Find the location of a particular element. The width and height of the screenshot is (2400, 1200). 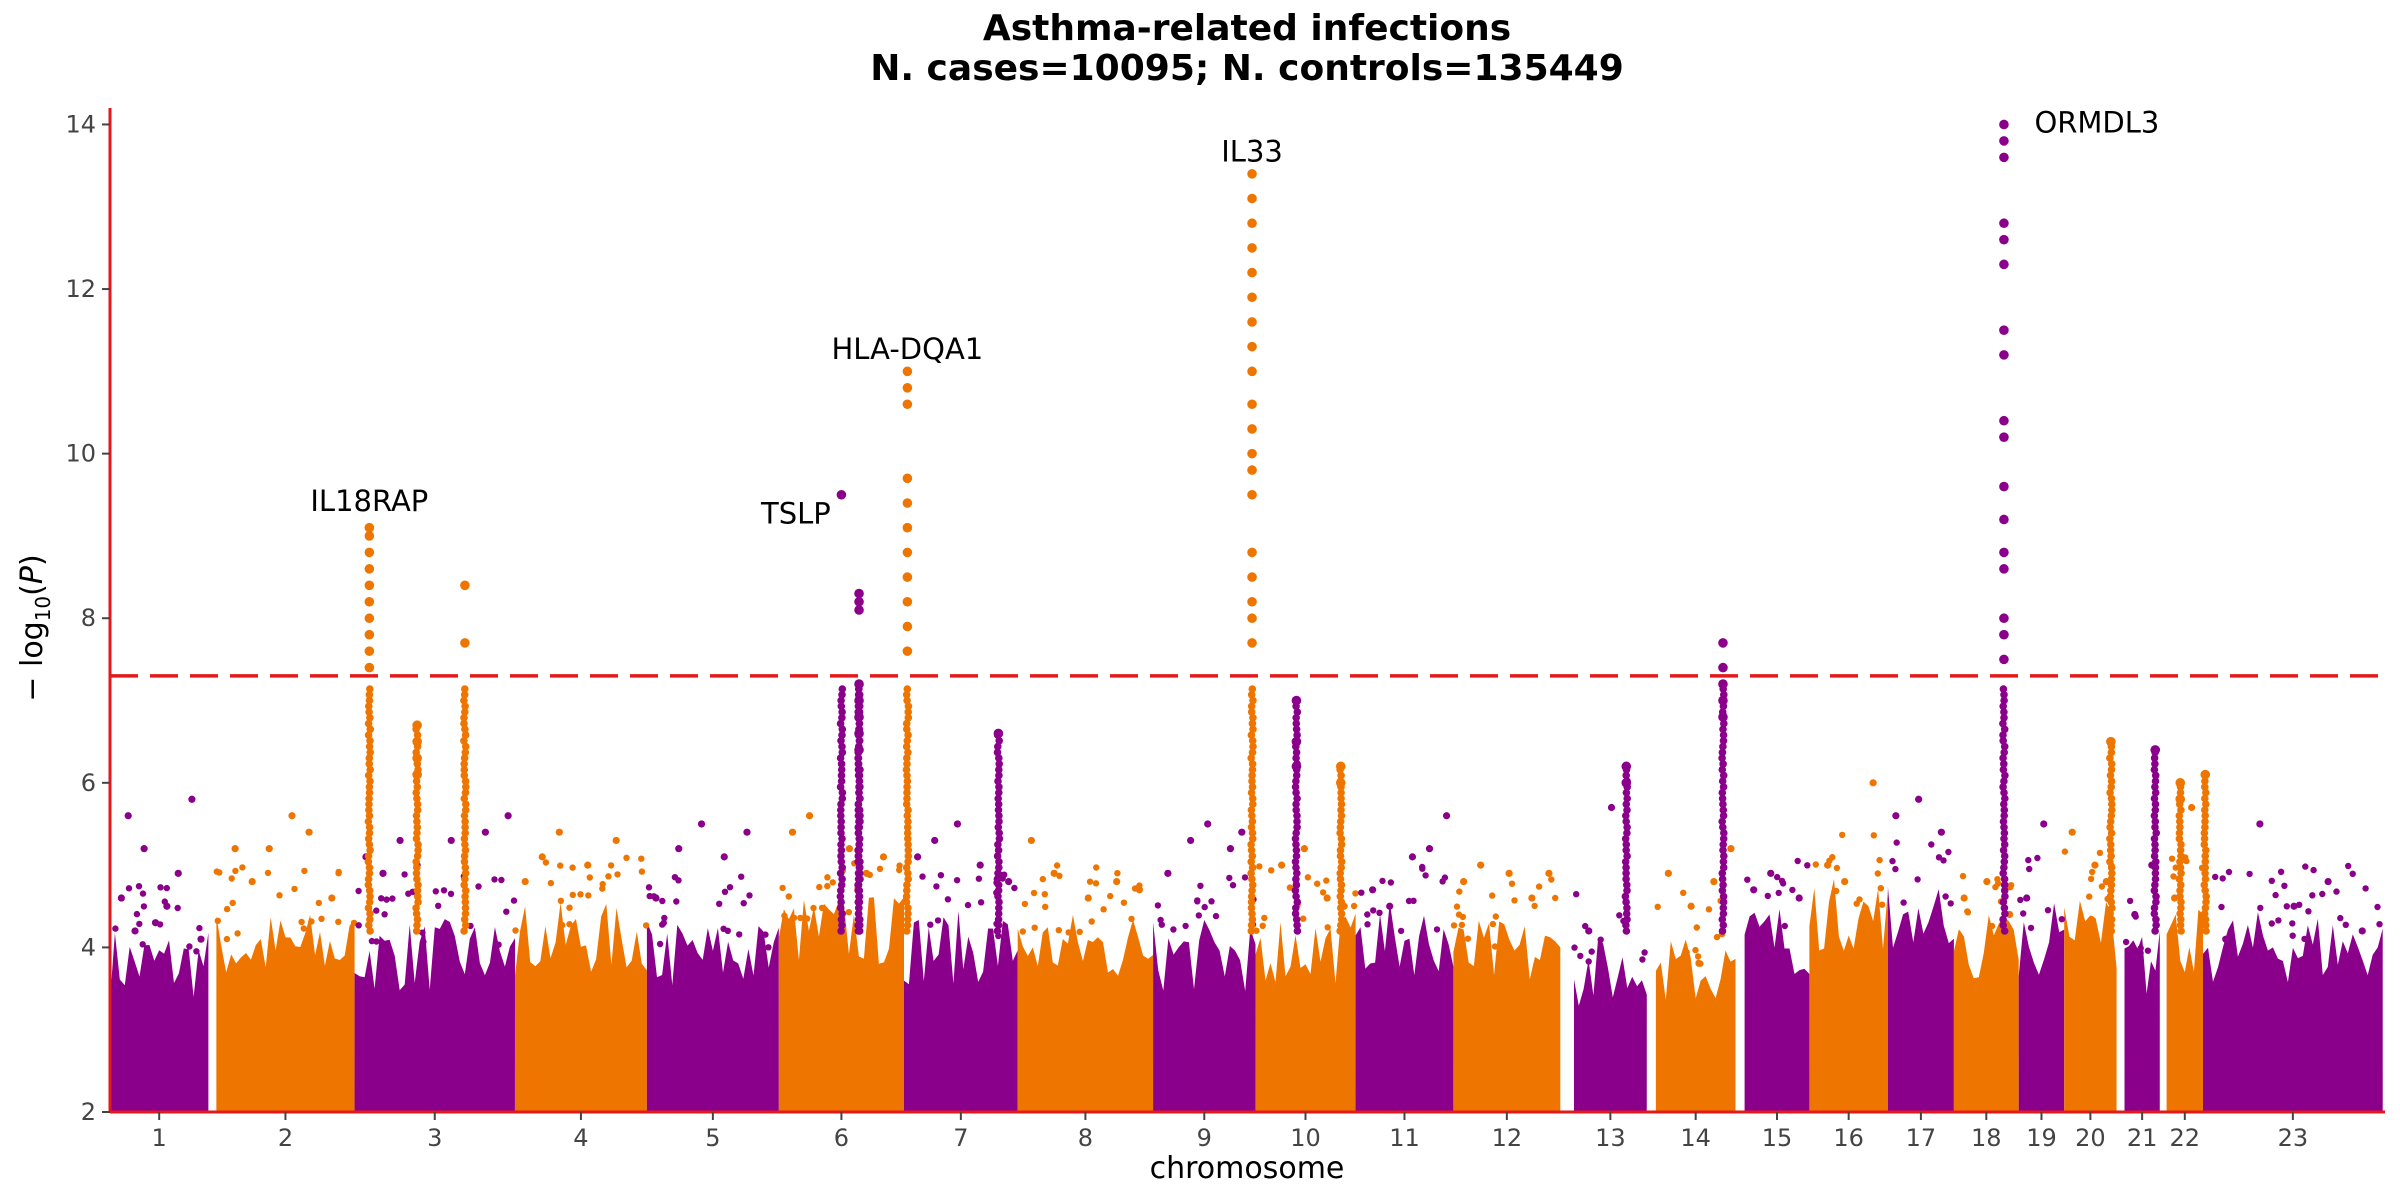

x-tick-label: 2 is located at coordinates (285, 1138).